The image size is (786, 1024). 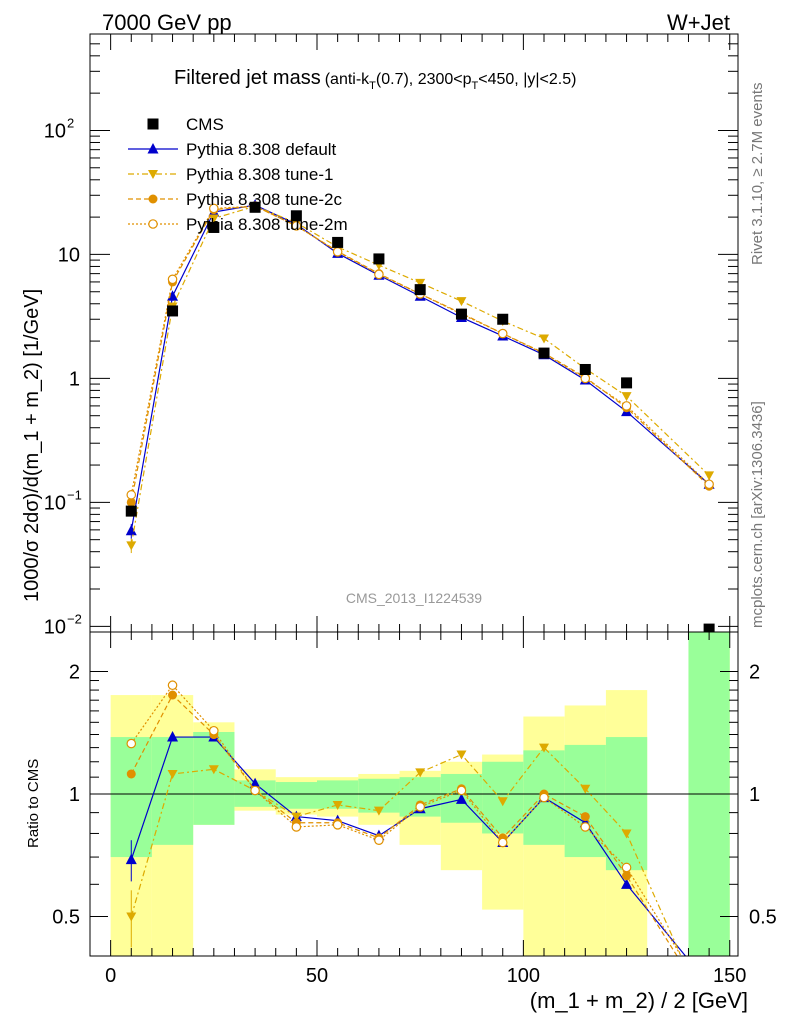 I want to click on legend-marker-default, so click(x=153, y=148).